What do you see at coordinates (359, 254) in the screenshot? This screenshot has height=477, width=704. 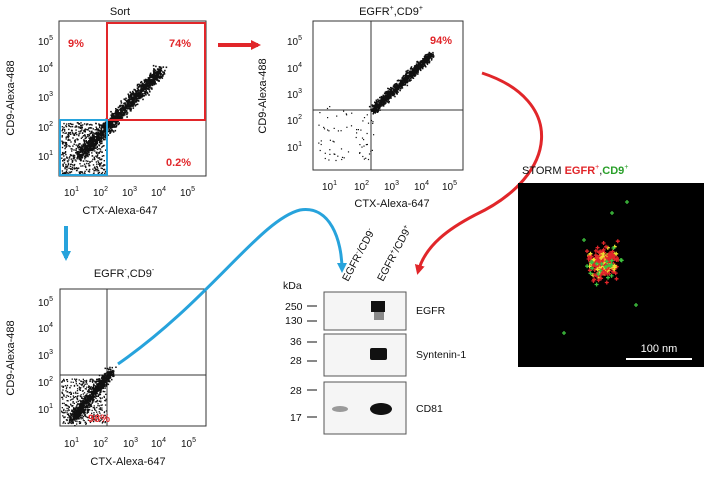 I see `blot-lane-1-header: EGFR-/CD9-` at bounding box center [359, 254].